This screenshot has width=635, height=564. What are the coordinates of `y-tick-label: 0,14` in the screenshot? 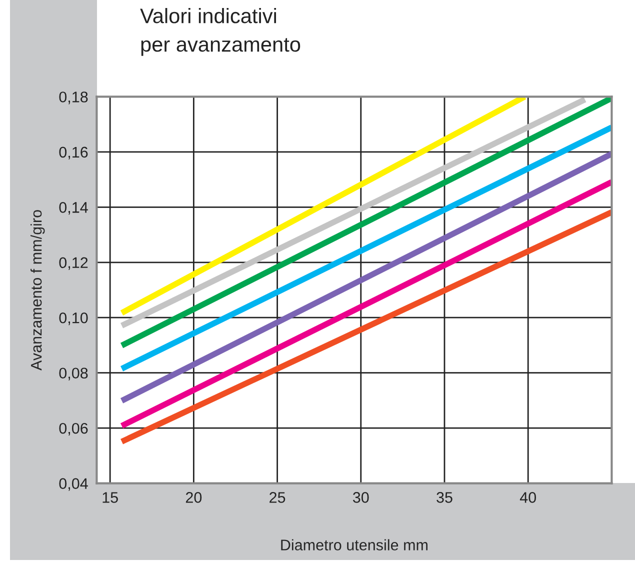 It's located at (73, 208).